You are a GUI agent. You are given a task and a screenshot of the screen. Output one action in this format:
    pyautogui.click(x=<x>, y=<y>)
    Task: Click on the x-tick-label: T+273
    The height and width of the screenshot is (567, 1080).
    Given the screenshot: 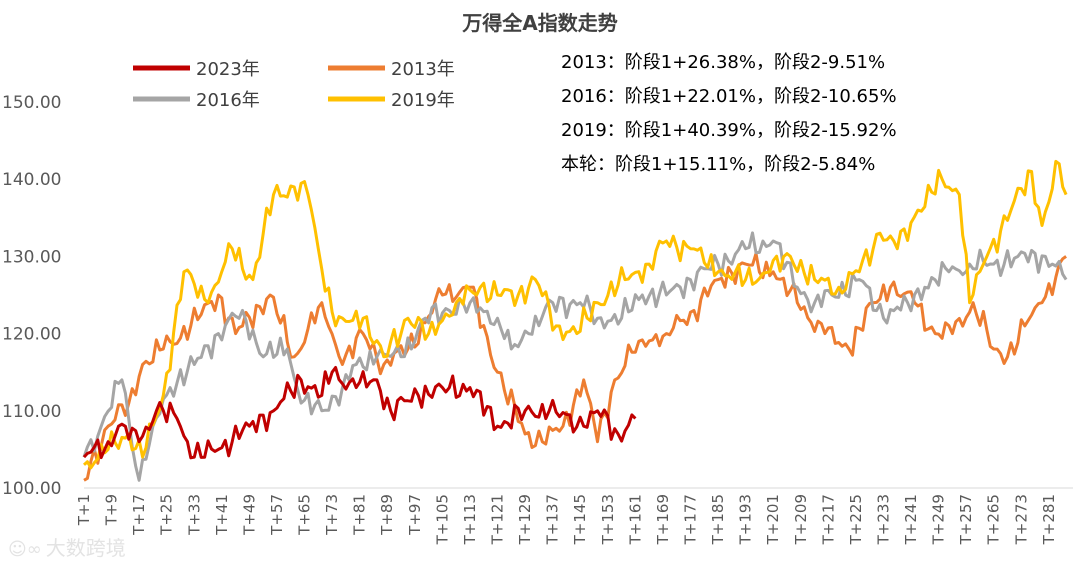 What is the action you would take?
    pyautogui.click(x=1021, y=519)
    